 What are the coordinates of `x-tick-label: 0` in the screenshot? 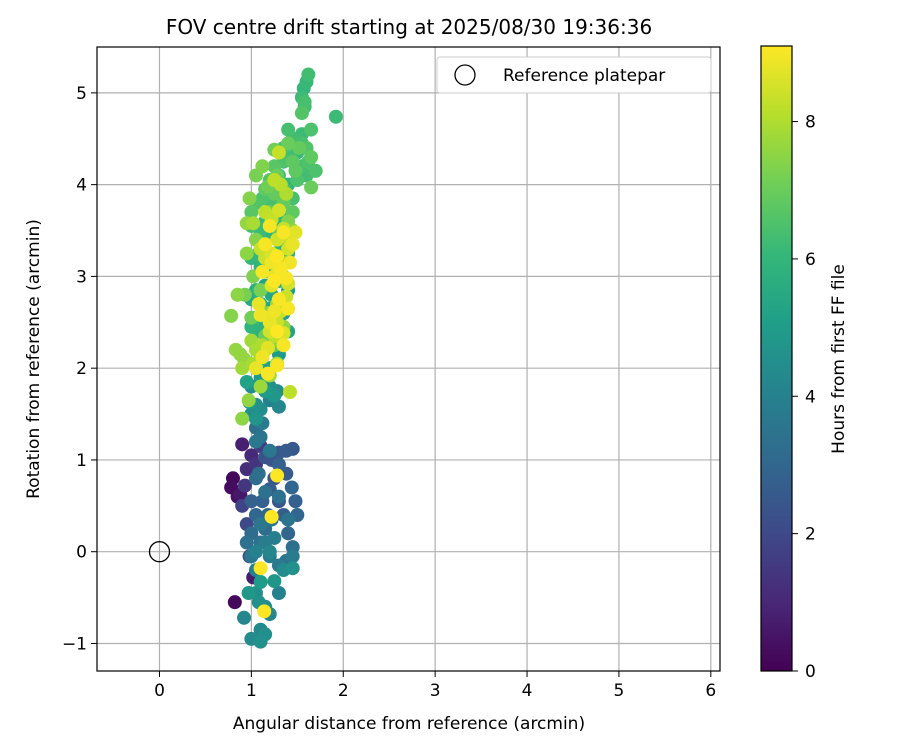 It's located at (159, 691).